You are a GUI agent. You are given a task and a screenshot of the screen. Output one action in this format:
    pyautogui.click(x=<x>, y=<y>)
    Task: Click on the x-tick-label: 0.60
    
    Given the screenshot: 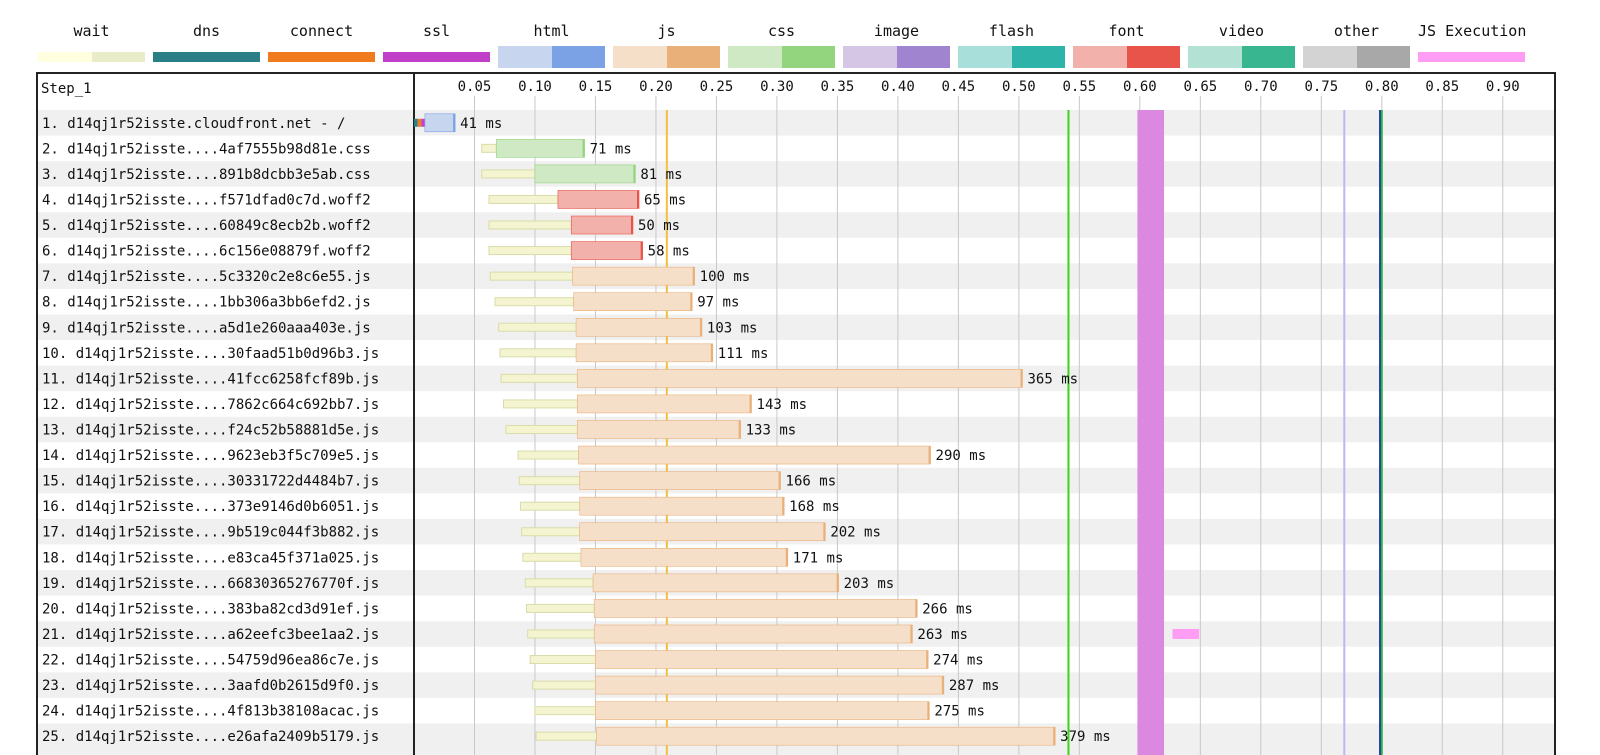 What is the action you would take?
    pyautogui.click(x=1140, y=87)
    